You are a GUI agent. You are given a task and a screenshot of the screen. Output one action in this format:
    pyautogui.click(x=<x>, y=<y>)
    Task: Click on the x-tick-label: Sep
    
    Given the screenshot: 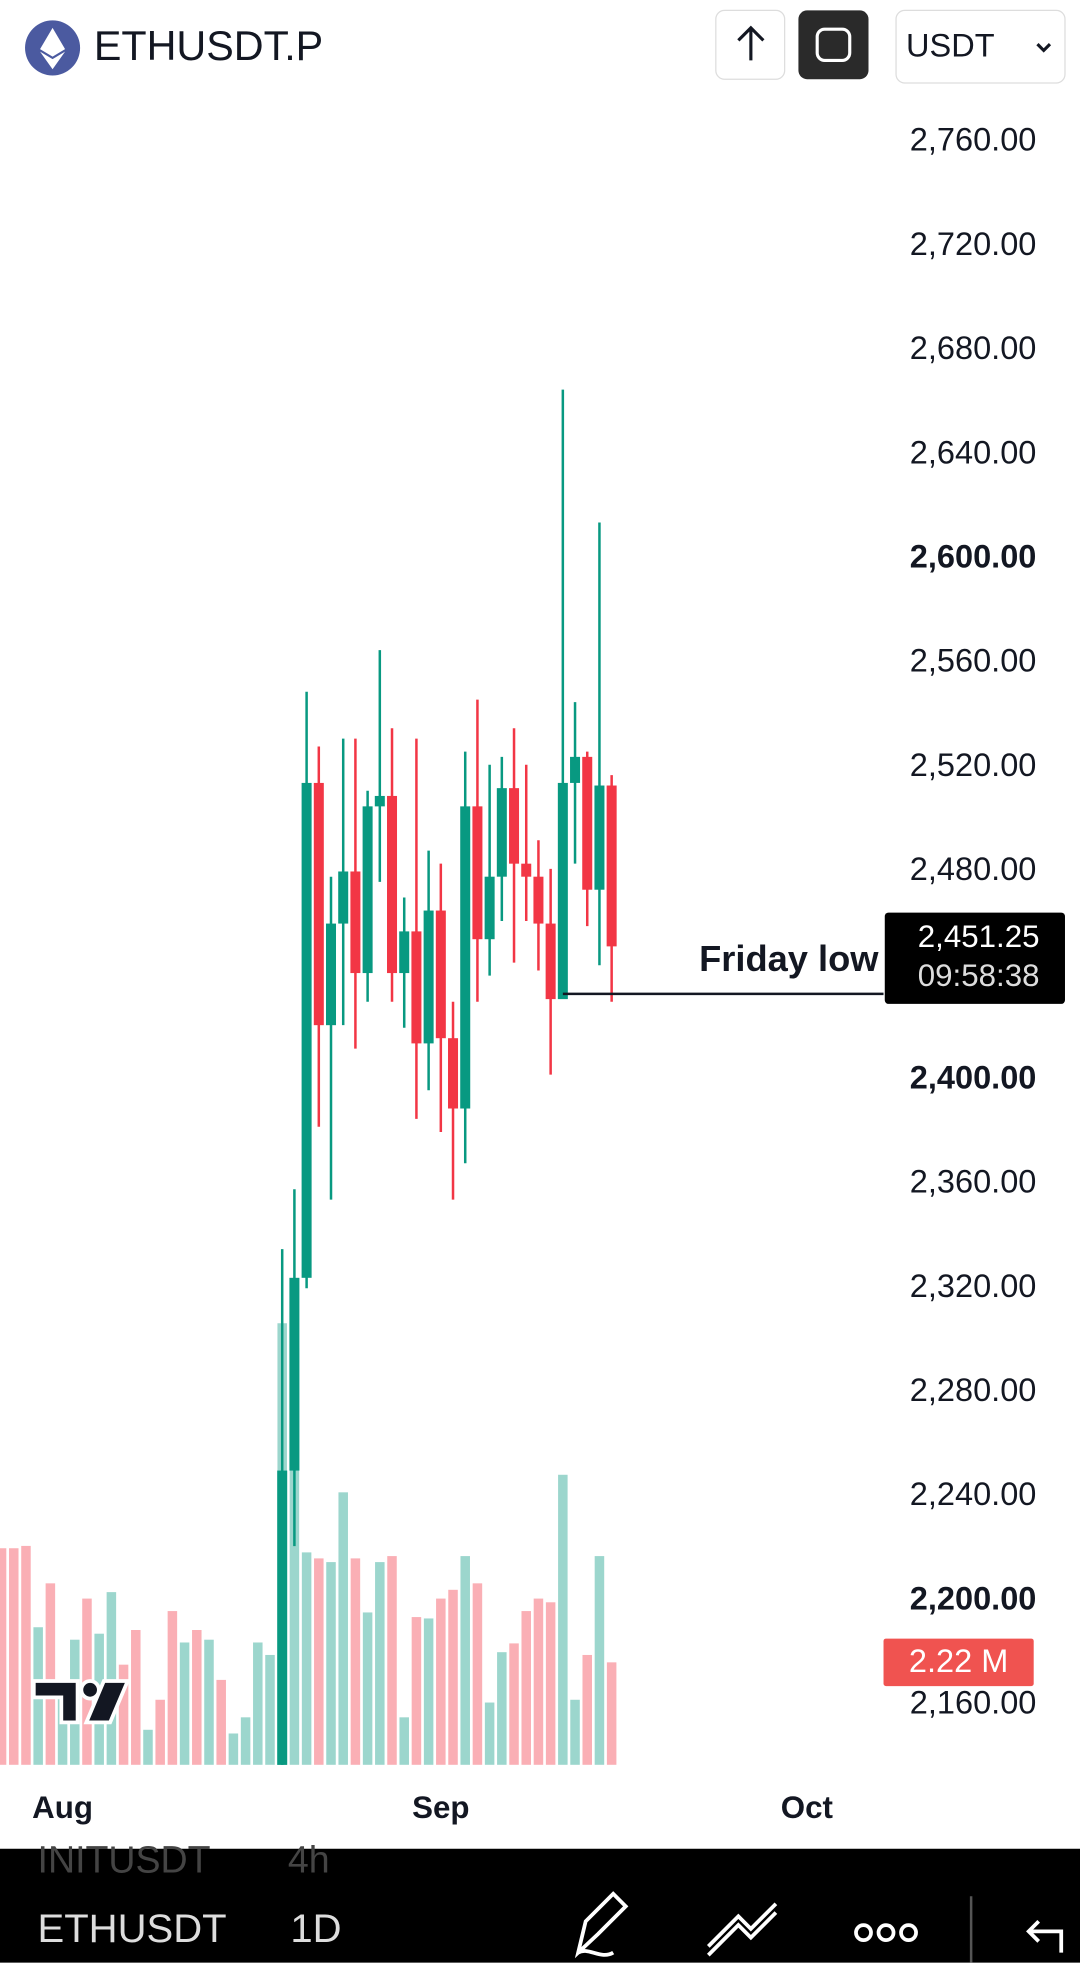 What is the action you would take?
    pyautogui.click(x=440, y=1807)
    